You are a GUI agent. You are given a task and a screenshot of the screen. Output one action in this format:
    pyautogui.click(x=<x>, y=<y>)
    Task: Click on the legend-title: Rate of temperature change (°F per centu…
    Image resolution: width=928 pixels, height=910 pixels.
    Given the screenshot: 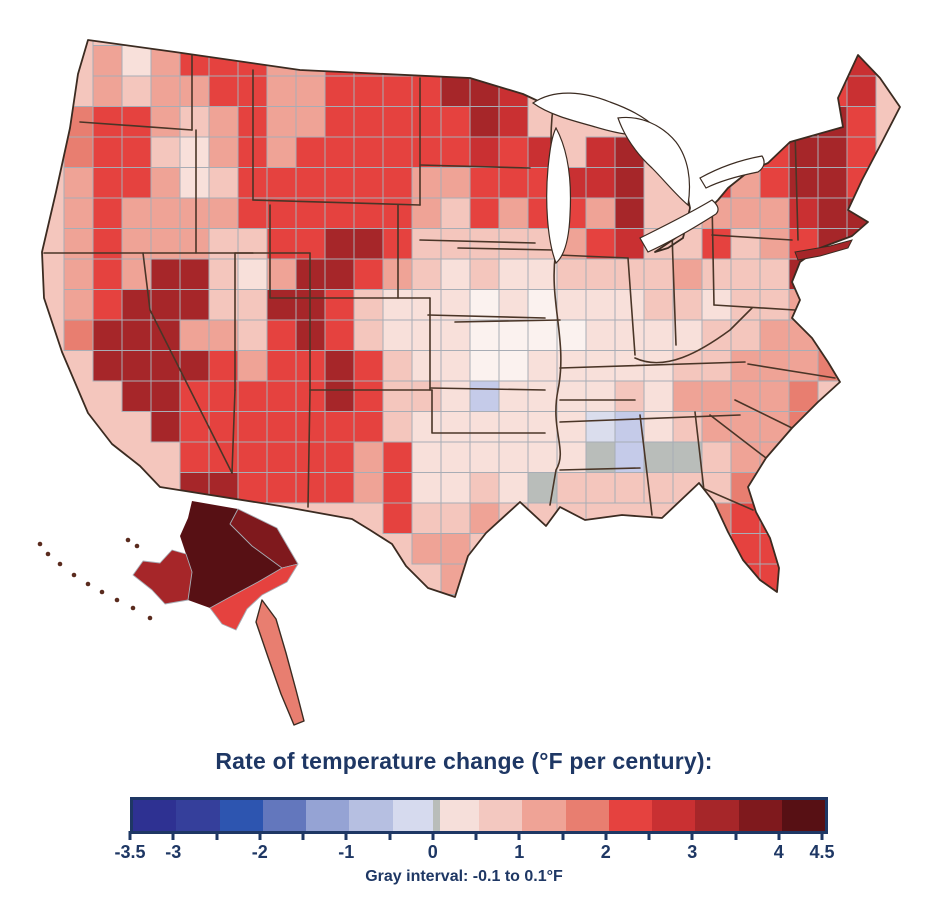 What is the action you would take?
    pyautogui.click(x=464, y=761)
    